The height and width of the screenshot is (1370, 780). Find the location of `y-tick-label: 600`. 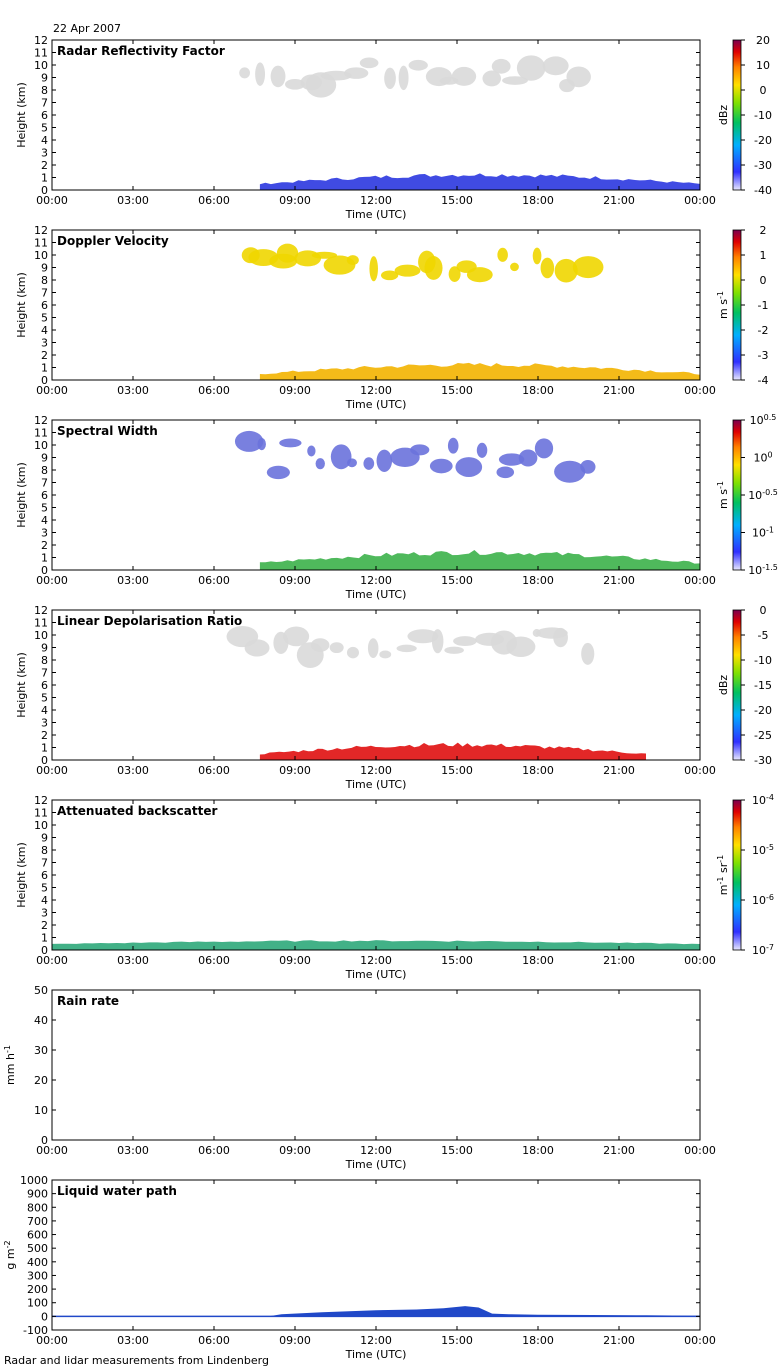

y-tick-label: 600 is located at coordinates (37, 1235).